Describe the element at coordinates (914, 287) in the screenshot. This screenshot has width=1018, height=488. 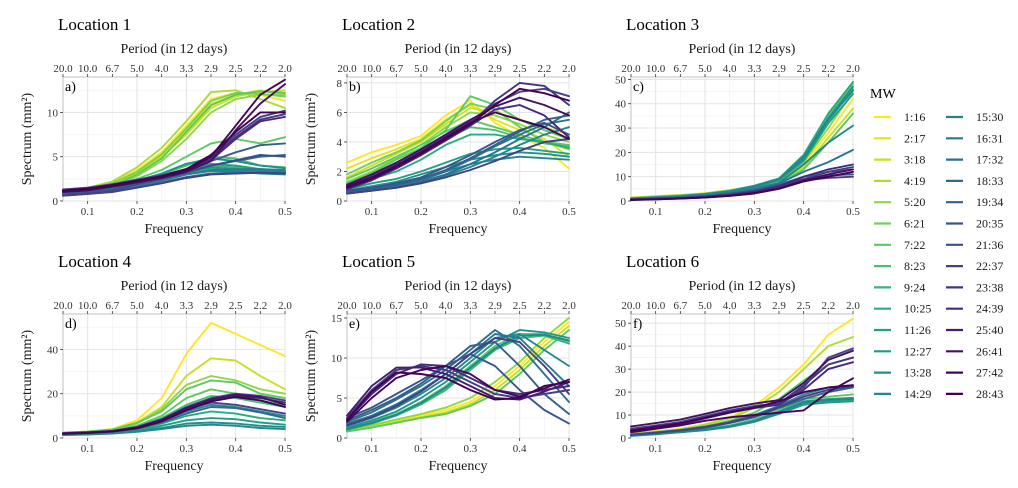
I see `legend-label: 9:24` at that location.